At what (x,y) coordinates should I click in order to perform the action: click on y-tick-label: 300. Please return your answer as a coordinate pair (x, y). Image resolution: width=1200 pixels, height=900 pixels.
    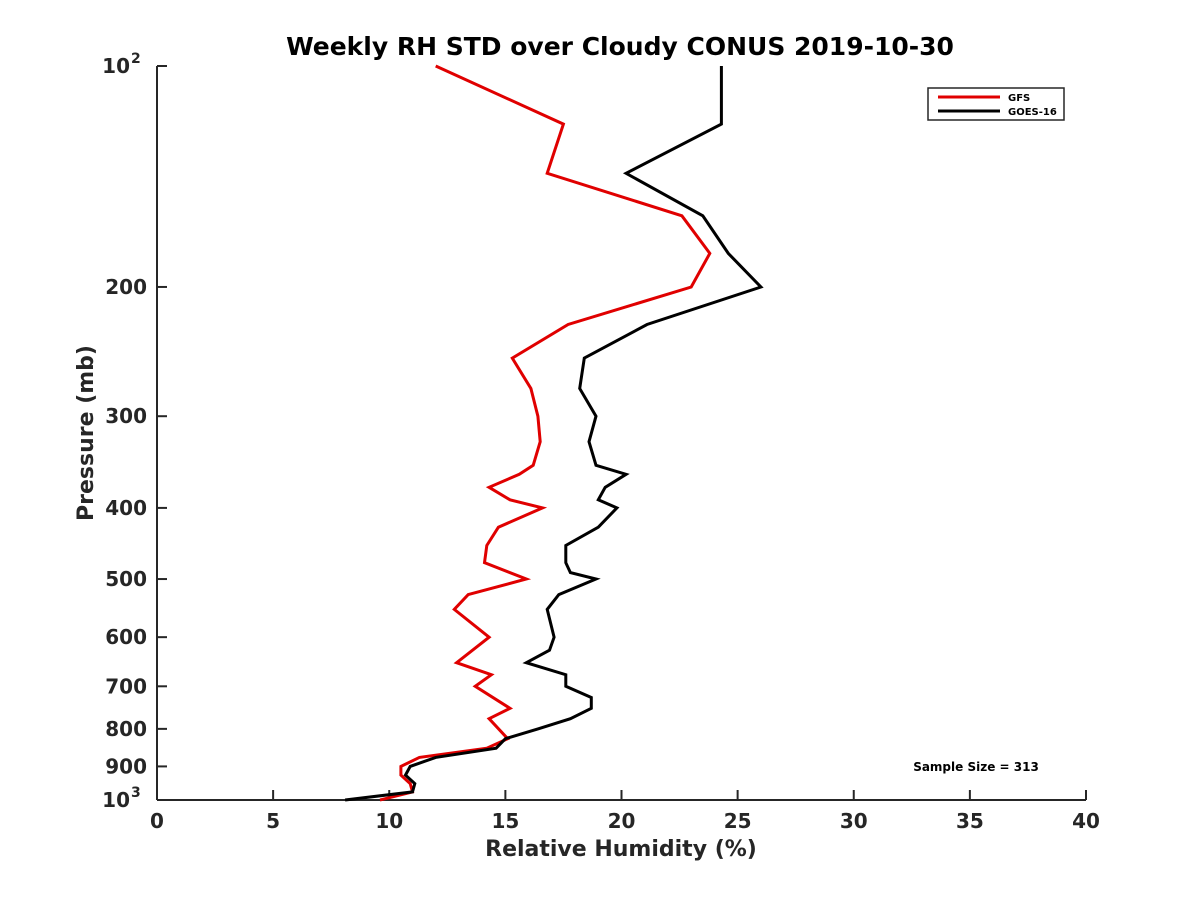
    Looking at the image, I should click on (126, 416).